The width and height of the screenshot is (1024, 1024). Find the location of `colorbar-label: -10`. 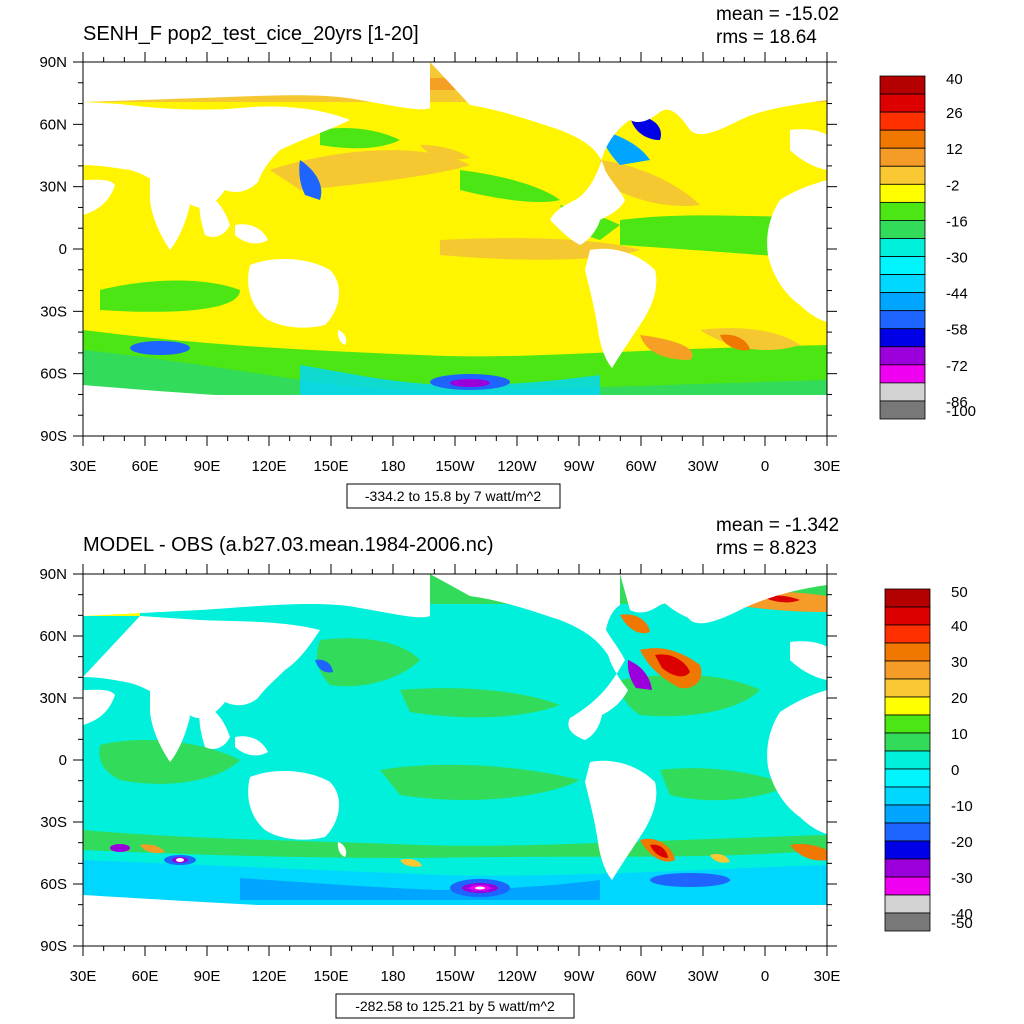

colorbar-label: -10 is located at coordinates (962, 806).